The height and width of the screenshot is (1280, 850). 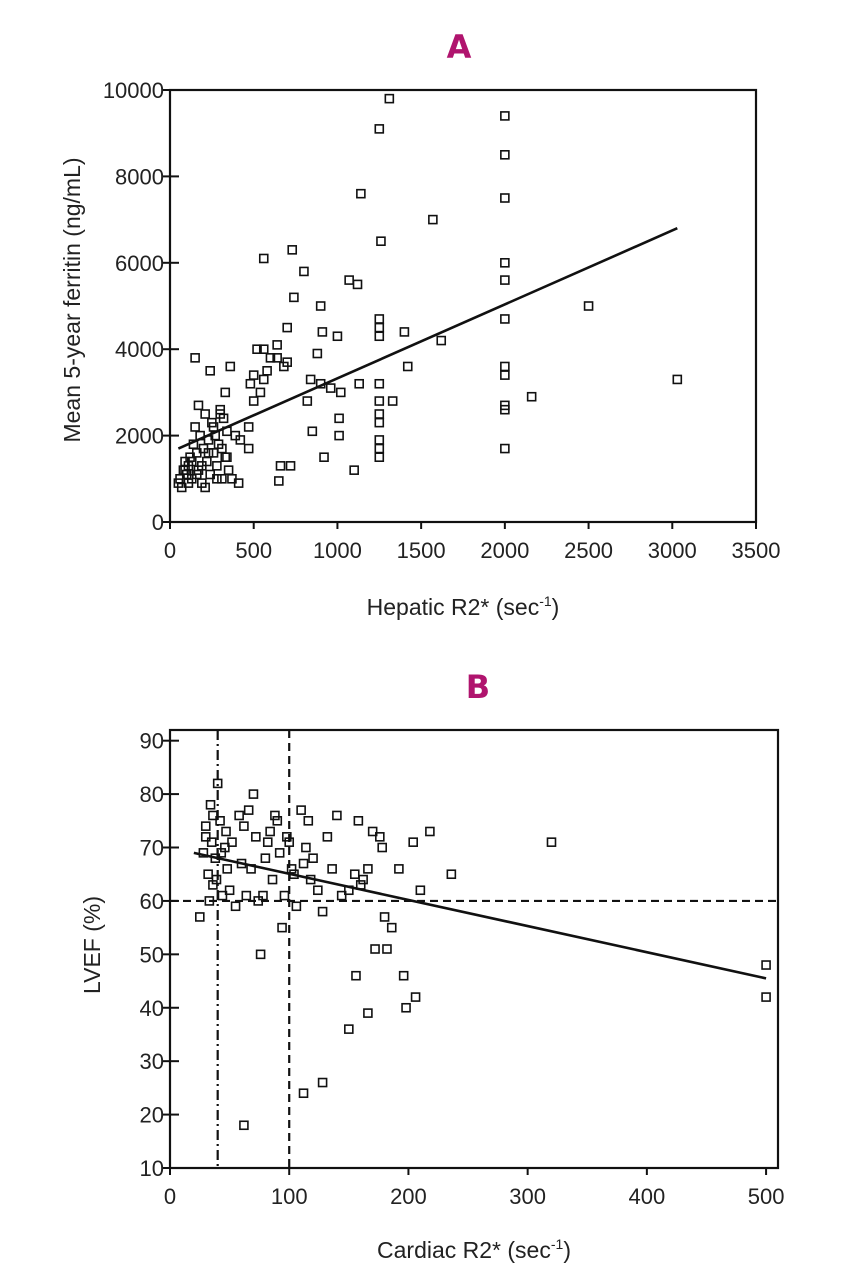 I want to click on x-tick-label: 500, so click(x=253, y=550).